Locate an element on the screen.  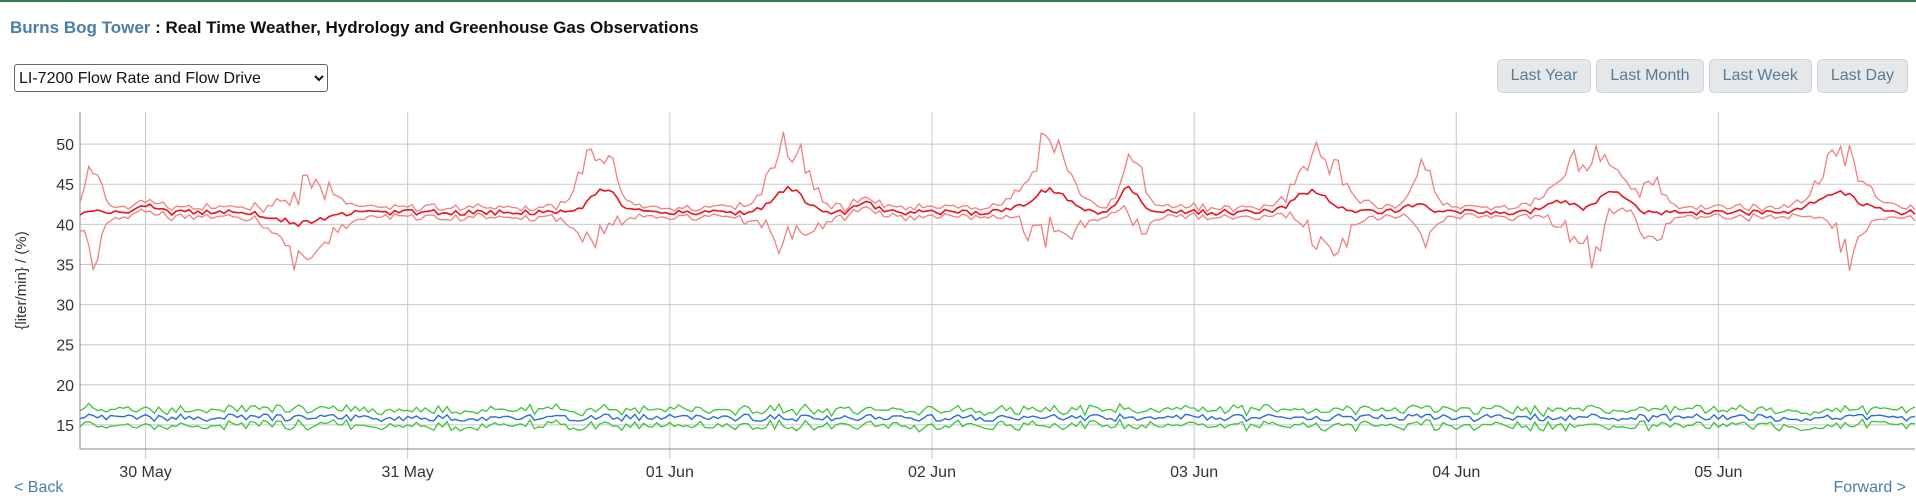
x-tick-label: 04 Jun is located at coordinates (1456, 472).